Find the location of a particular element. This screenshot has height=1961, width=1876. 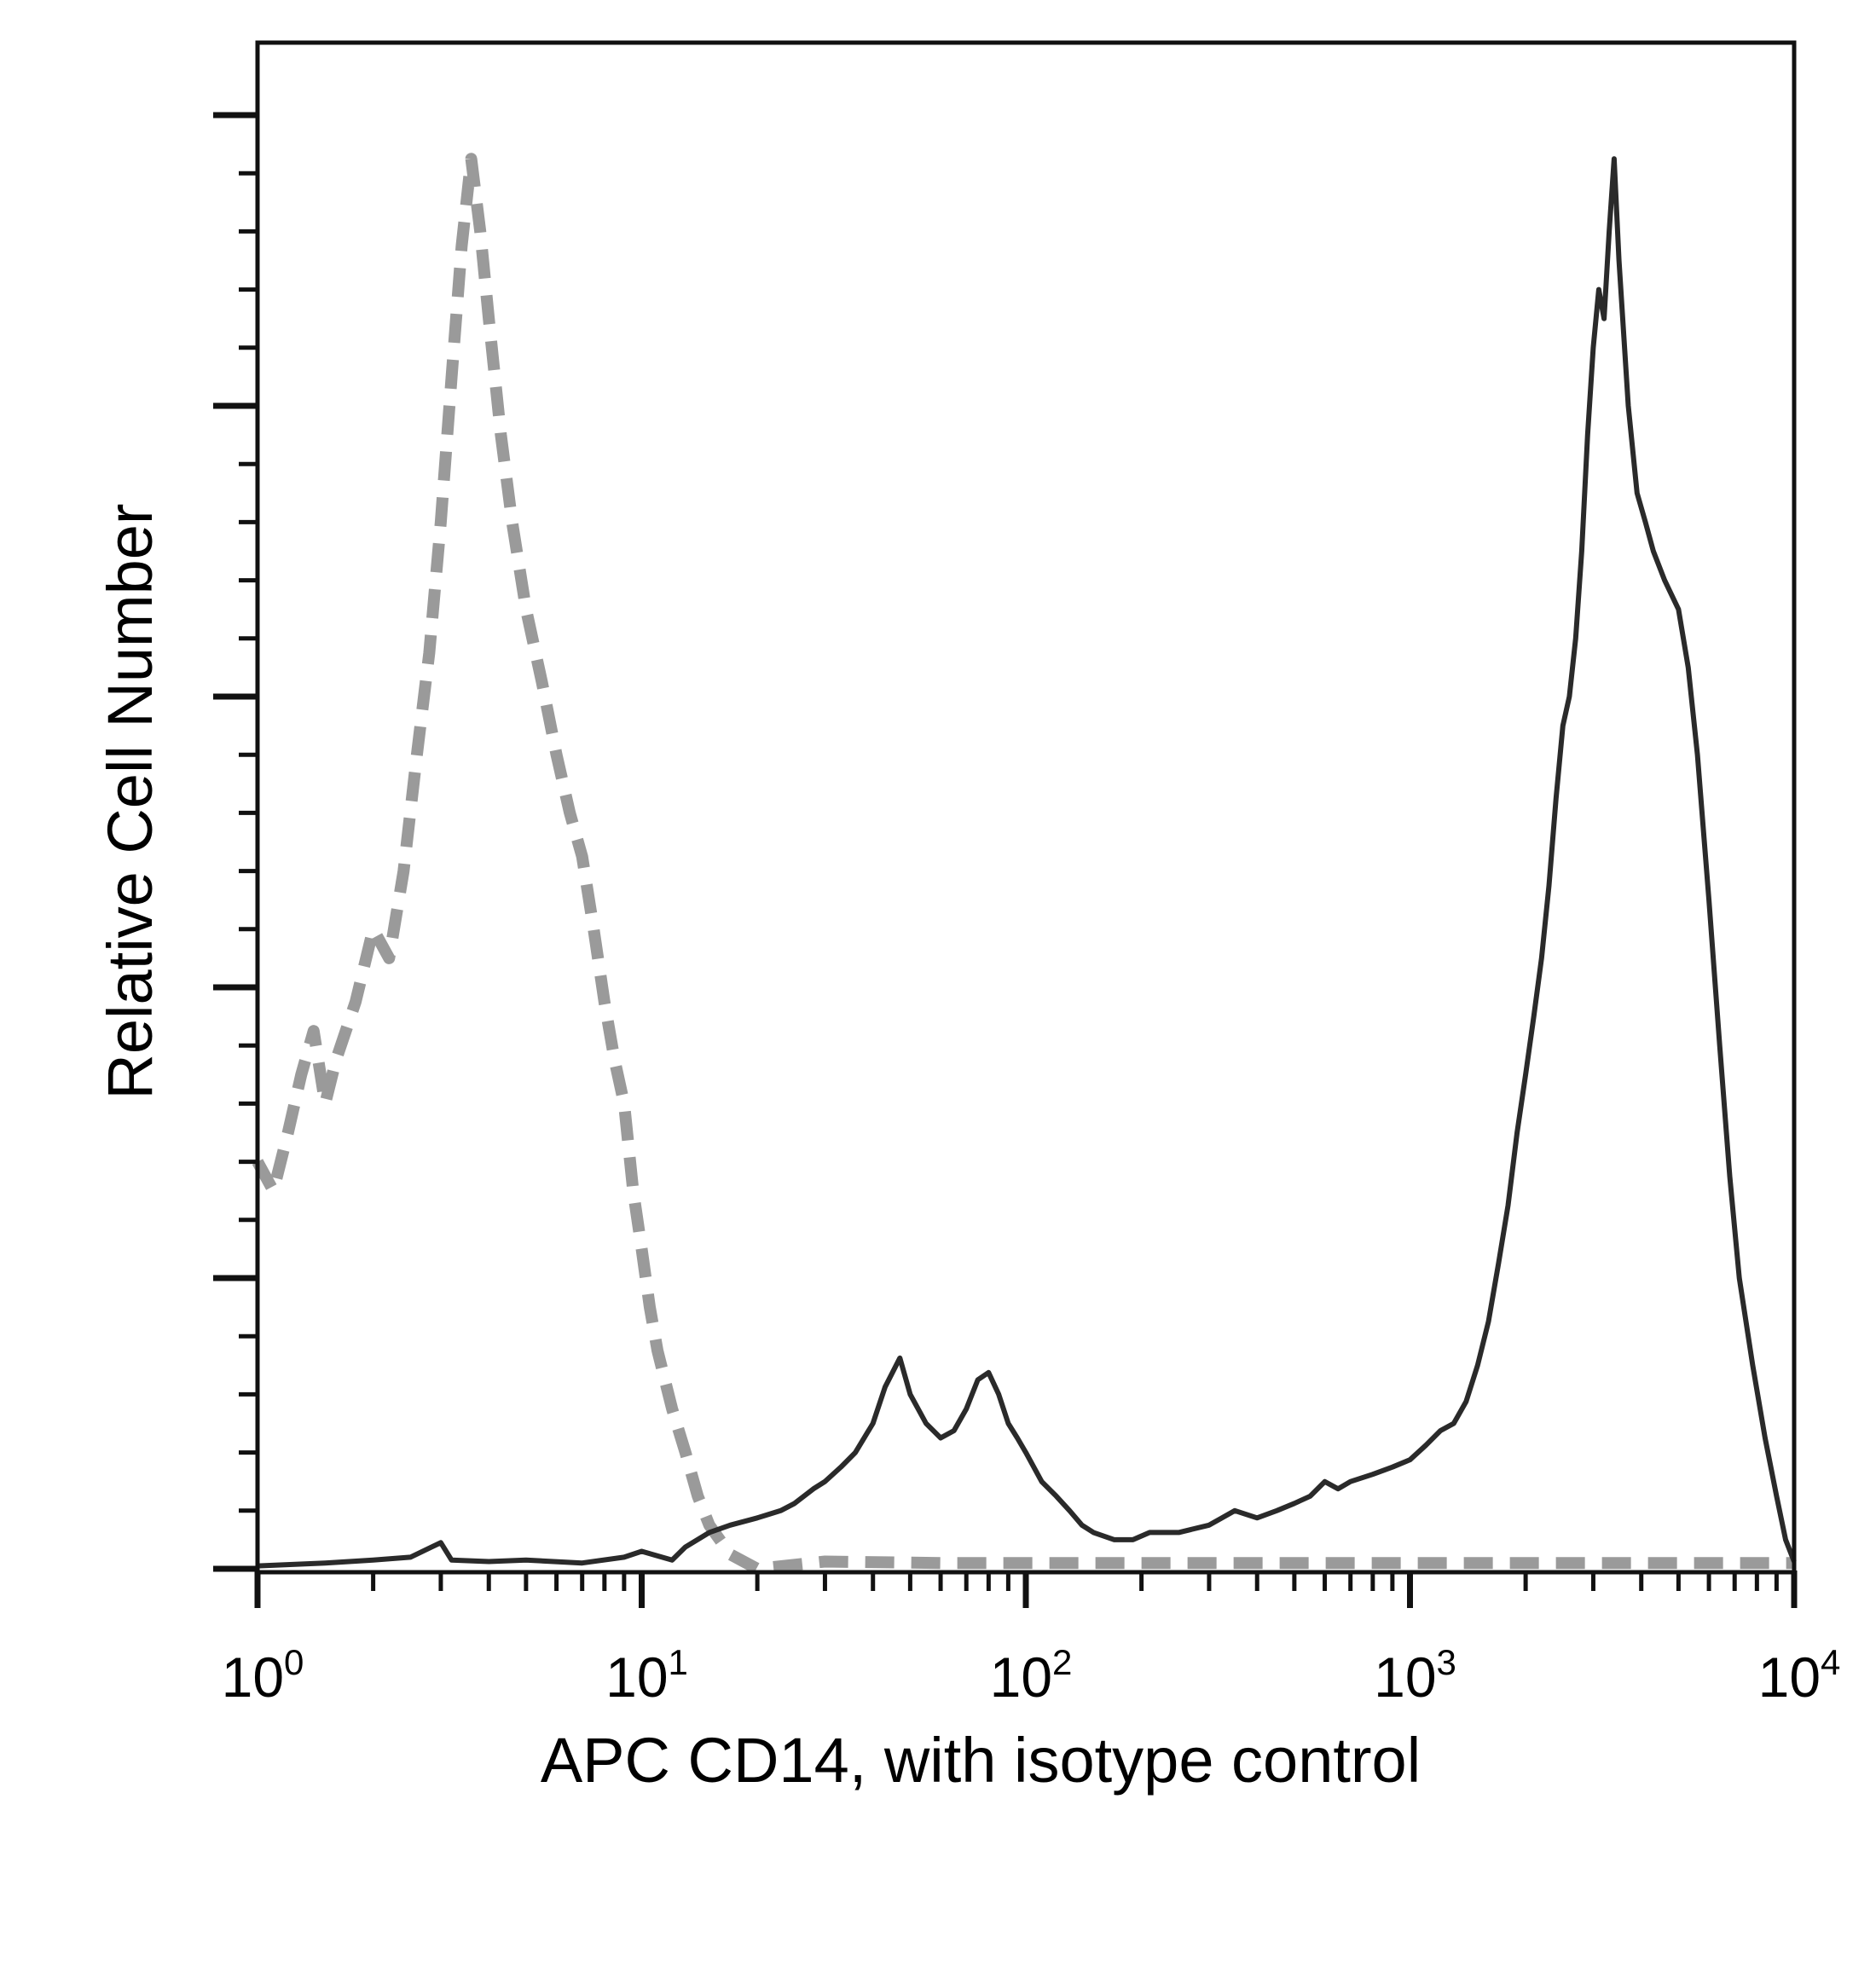

x-tick-label: 10³ is located at coordinates (1415, 1675).